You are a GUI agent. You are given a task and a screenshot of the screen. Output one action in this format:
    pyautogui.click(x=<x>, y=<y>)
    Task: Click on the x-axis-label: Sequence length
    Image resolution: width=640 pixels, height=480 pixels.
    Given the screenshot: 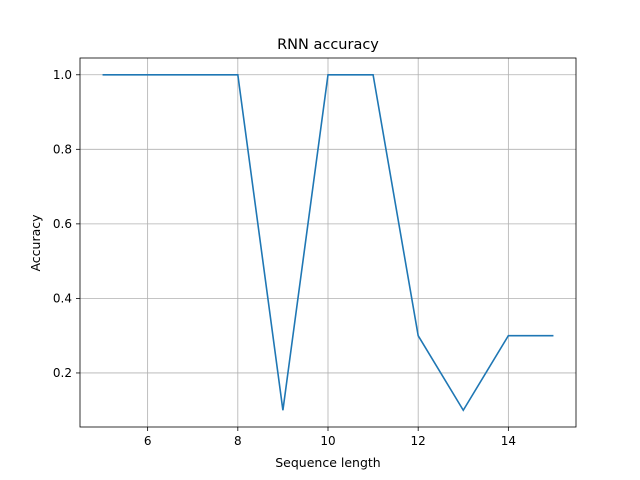 What is the action you would take?
    pyautogui.click(x=327, y=462)
    